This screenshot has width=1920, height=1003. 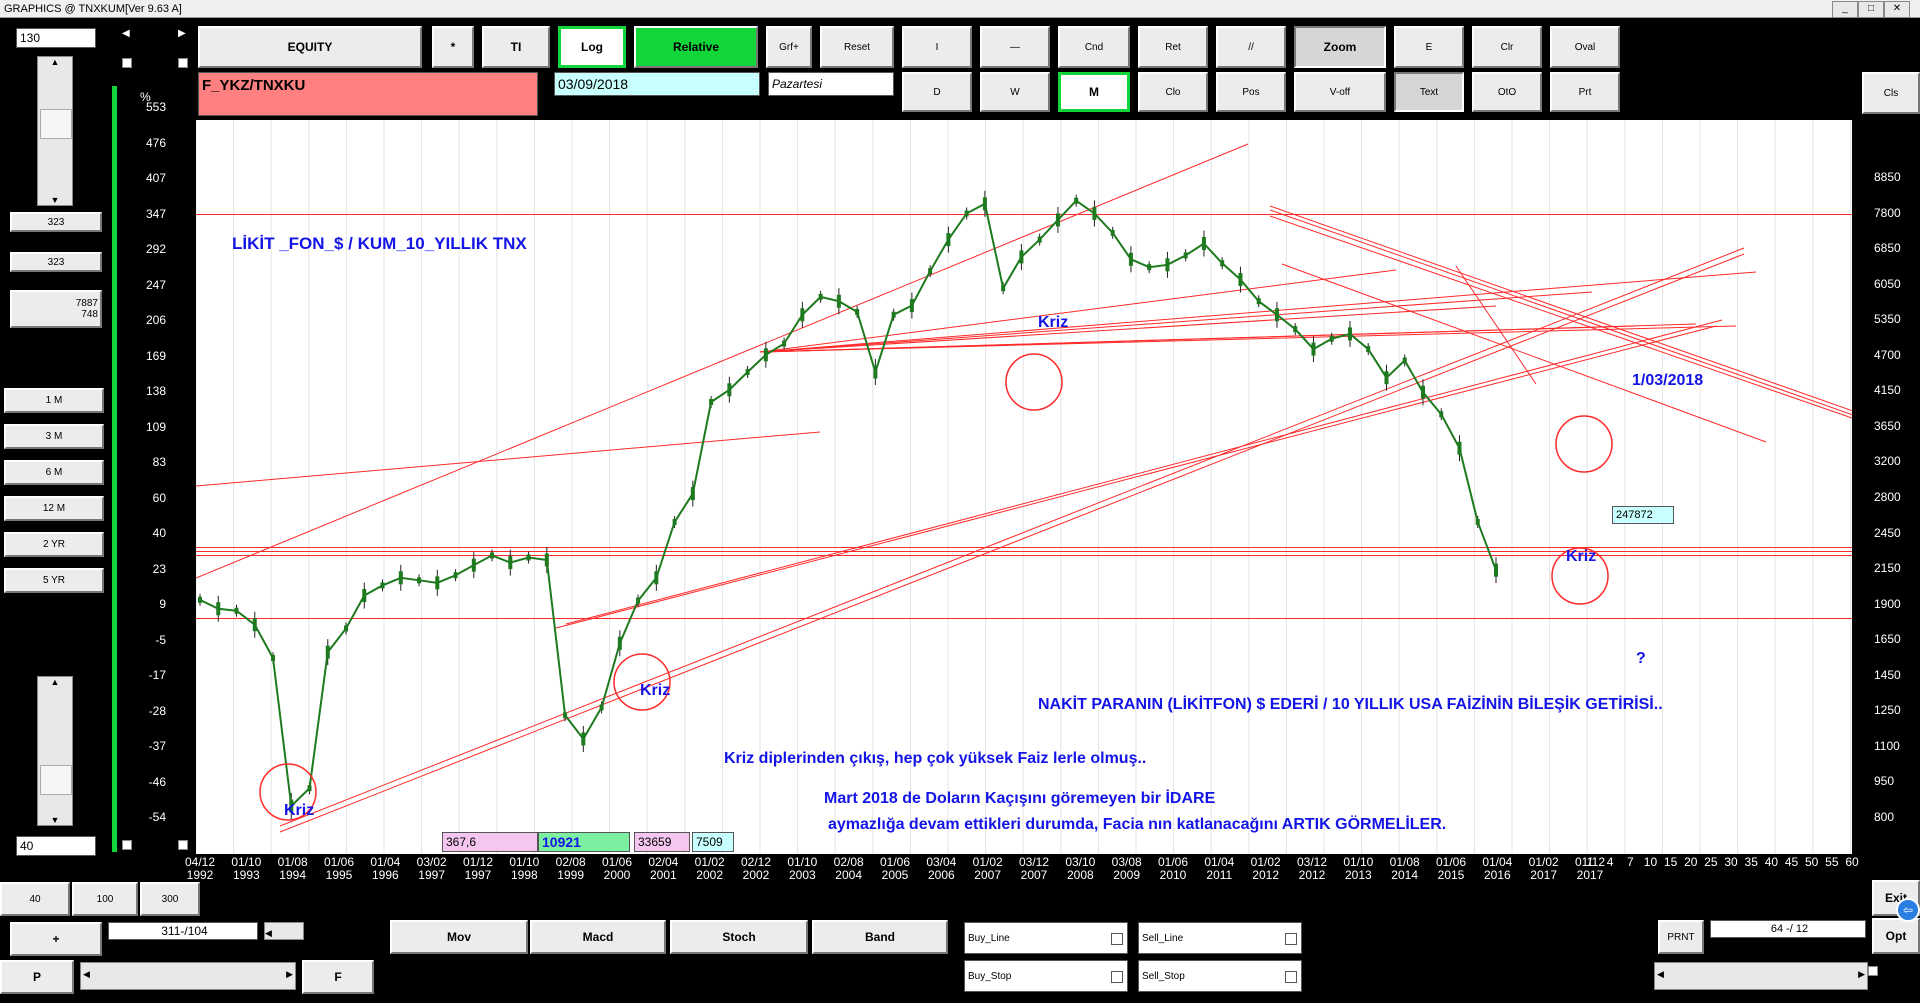 What do you see at coordinates (453, 47) in the screenshot?
I see `star-button: *` at bounding box center [453, 47].